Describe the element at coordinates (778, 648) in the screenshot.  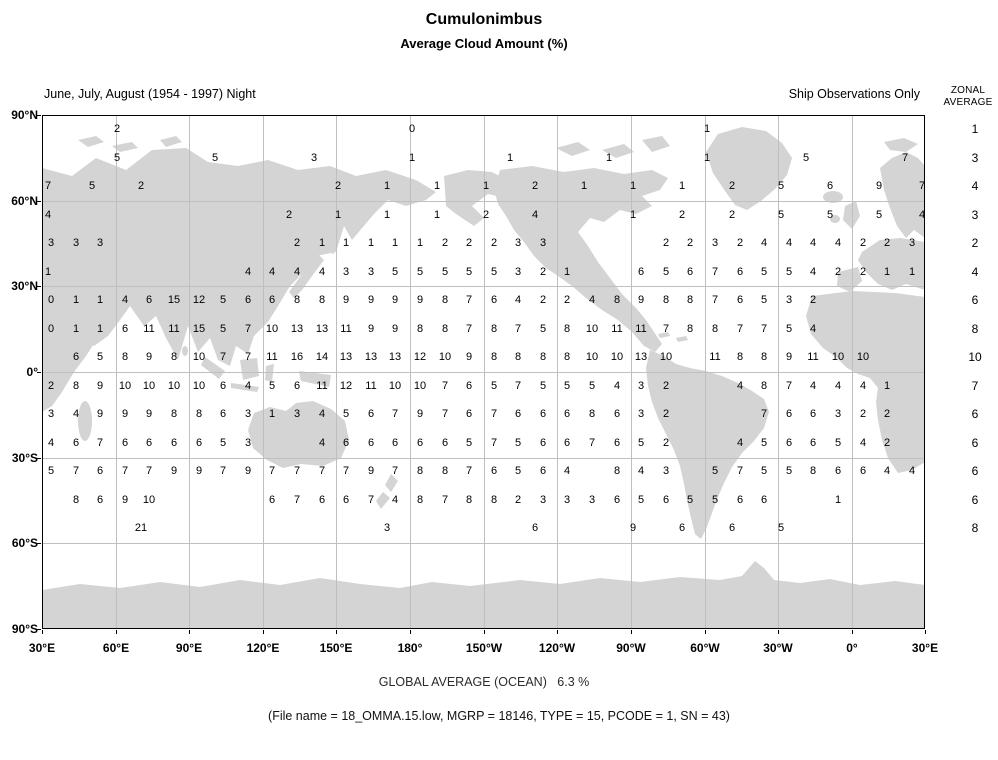
I see `x-axis-label: 30°W` at that location.